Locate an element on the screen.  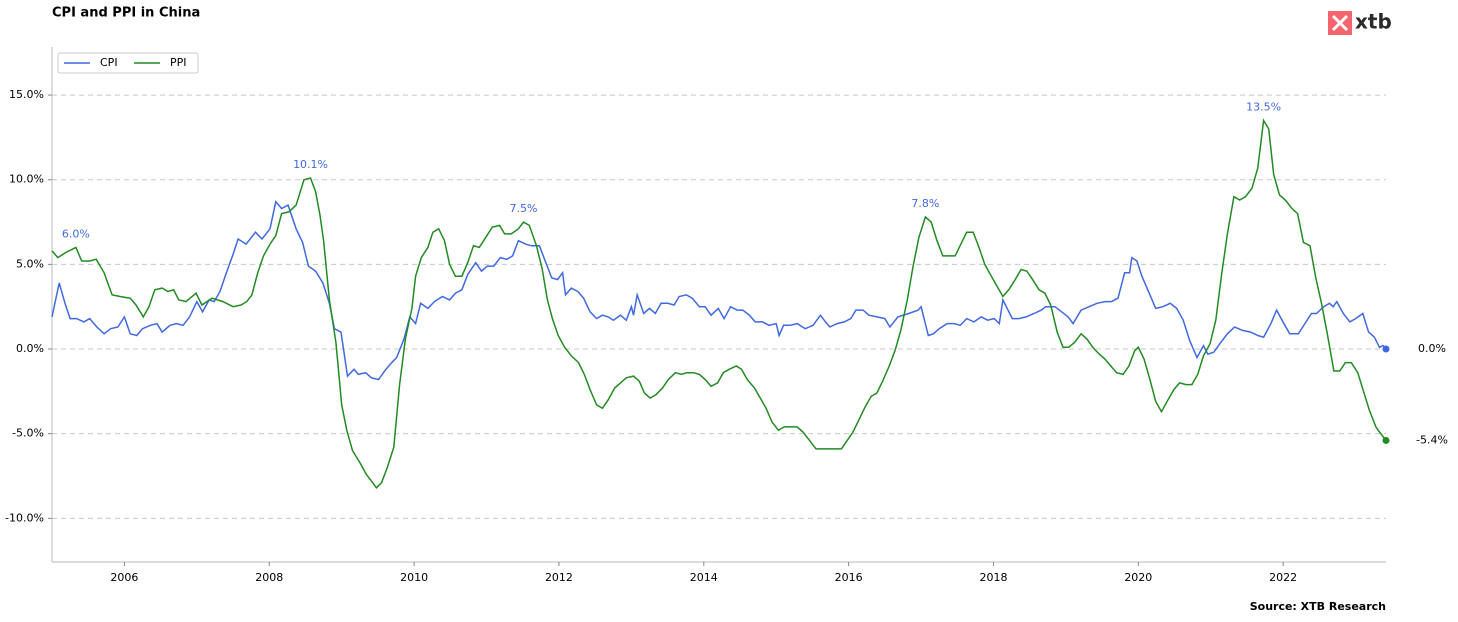
annotation: 13.5% is located at coordinates (1263, 106).